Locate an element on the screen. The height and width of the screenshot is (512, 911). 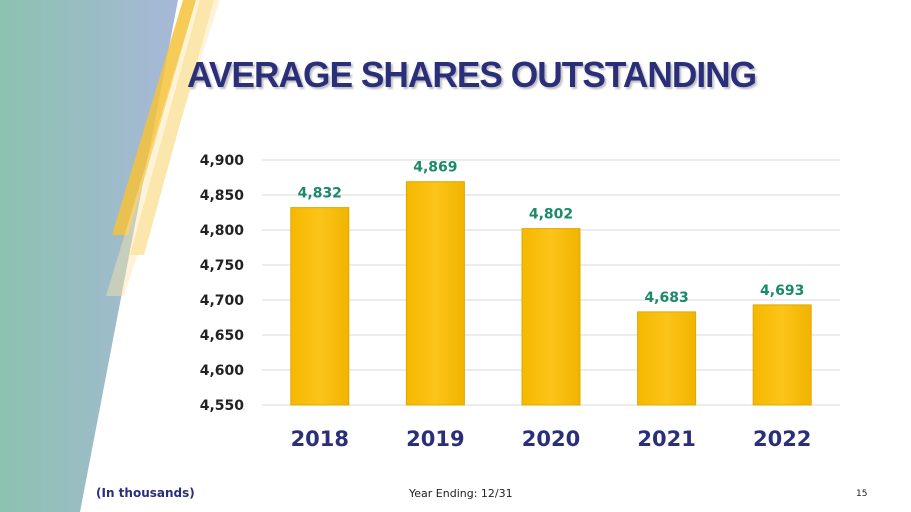
bar-2021 is located at coordinates (667, 358).